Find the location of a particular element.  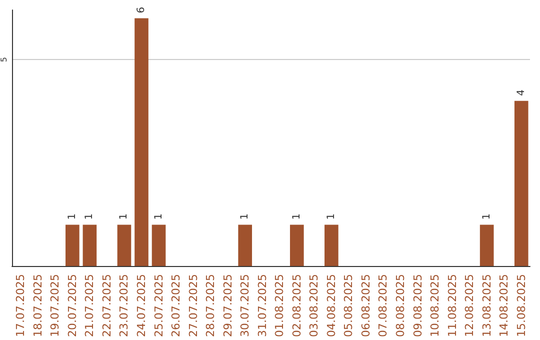

x-tick-label: 26.07.2025 is located at coordinates (176, 306).